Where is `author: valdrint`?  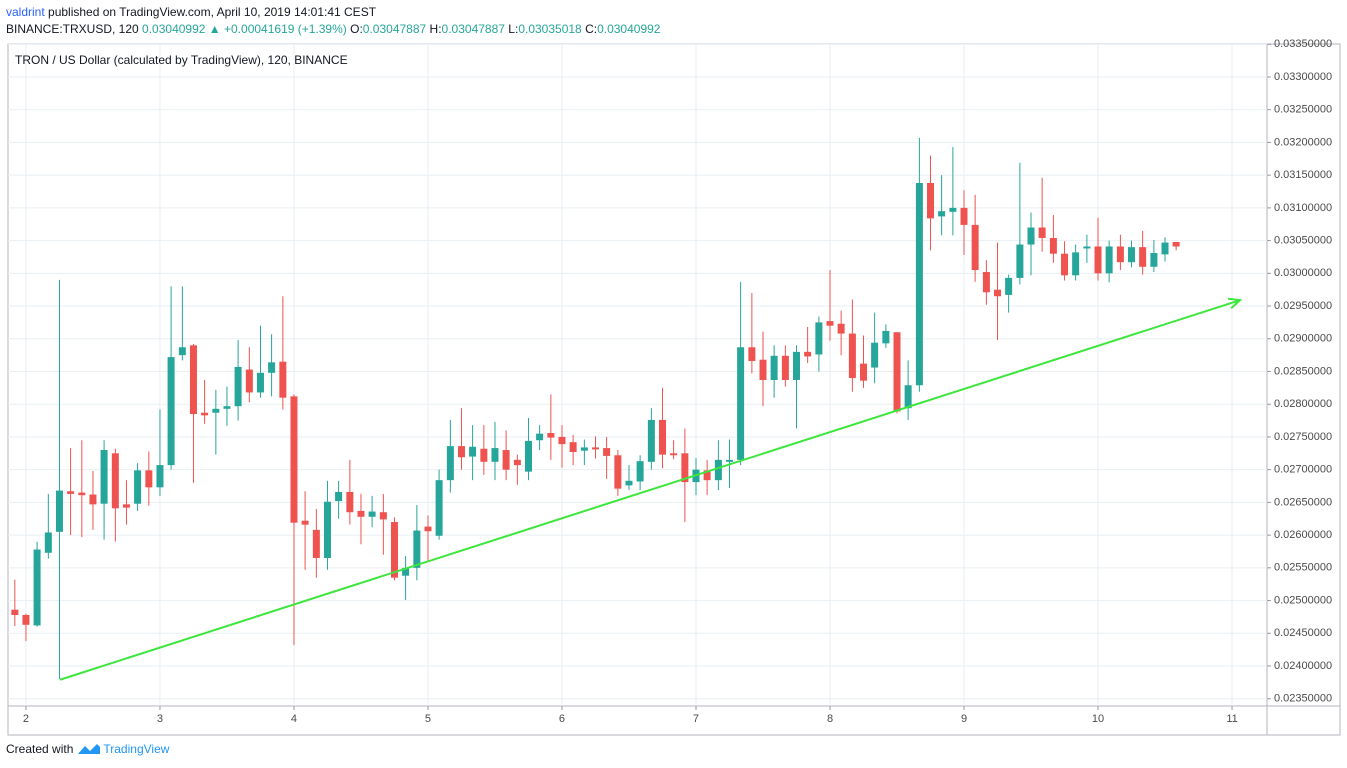 author: valdrint is located at coordinates (25, 12).